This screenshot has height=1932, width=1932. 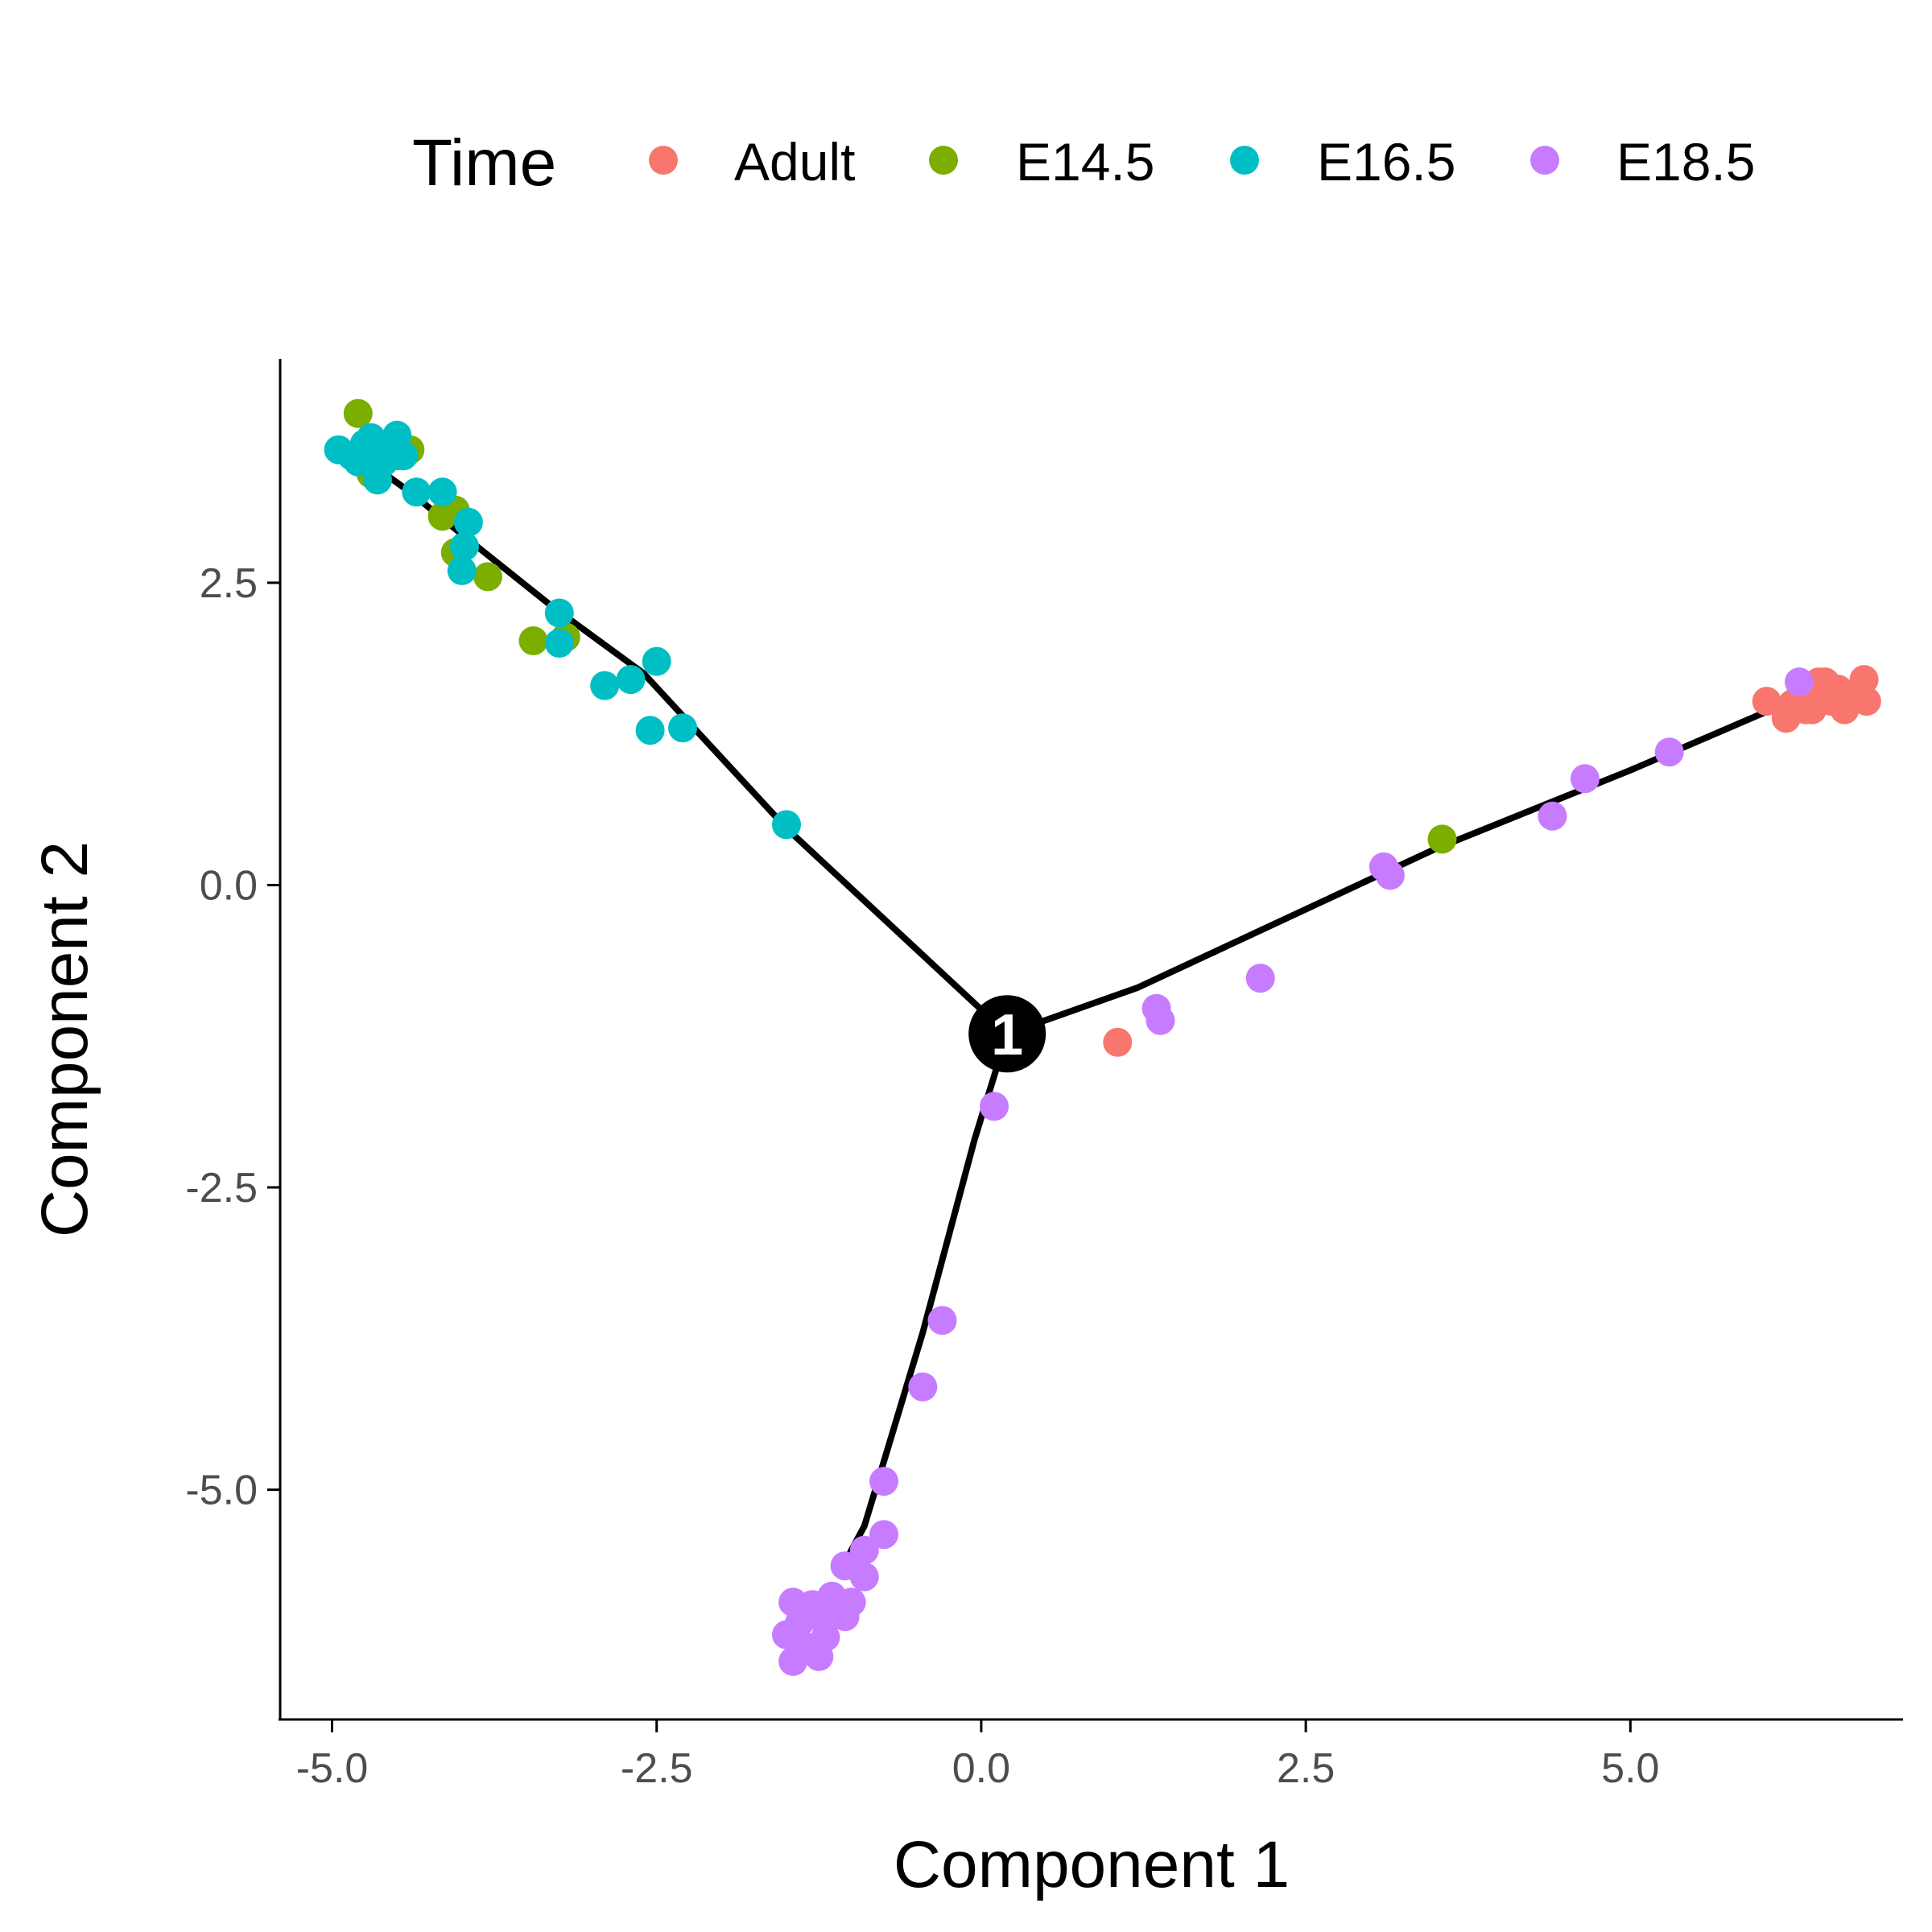 I want to click on legend-key-adult, so click(x=663, y=160).